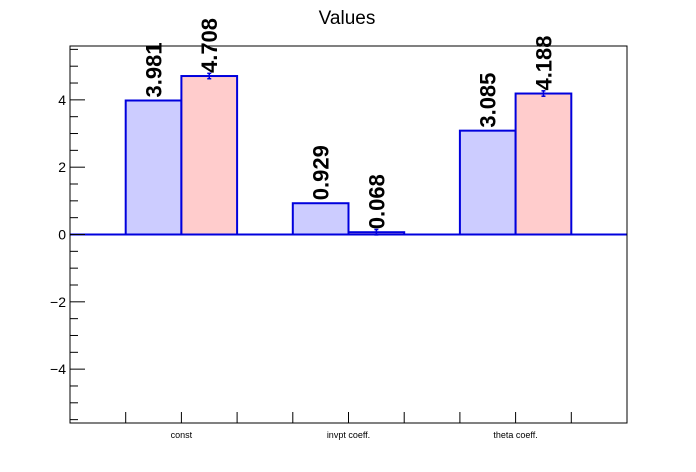  I want to click on chart-title: Values, so click(347, 18).